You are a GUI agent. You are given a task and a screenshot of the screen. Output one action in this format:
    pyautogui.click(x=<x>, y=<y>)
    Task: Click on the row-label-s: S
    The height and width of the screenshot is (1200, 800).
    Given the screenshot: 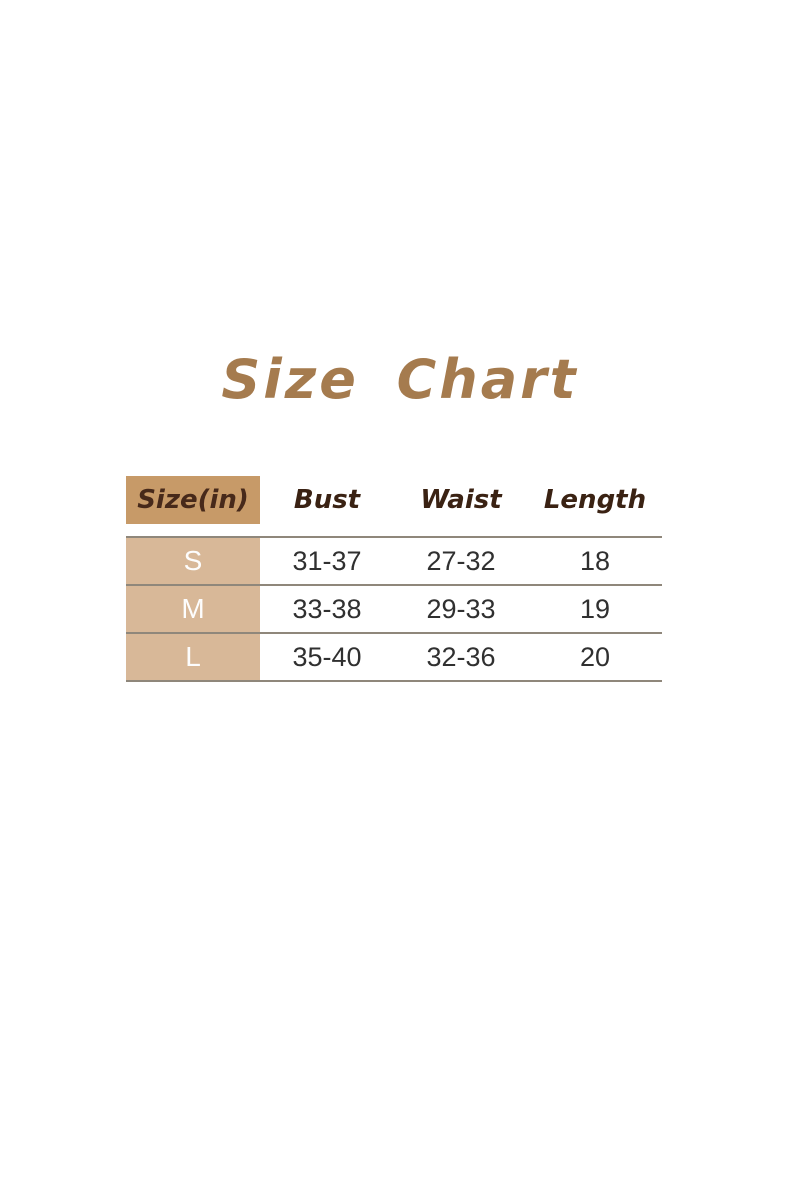 What is the action you would take?
    pyautogui.click(x=193, y=561)
    